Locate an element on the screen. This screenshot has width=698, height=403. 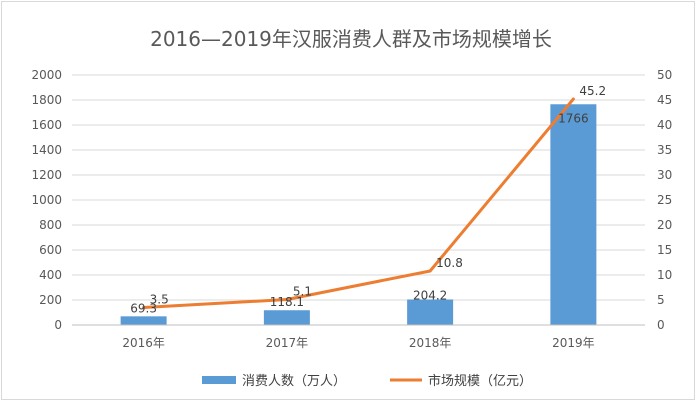
x-tick-label: 2019年 is located at coordinates (573, 343).